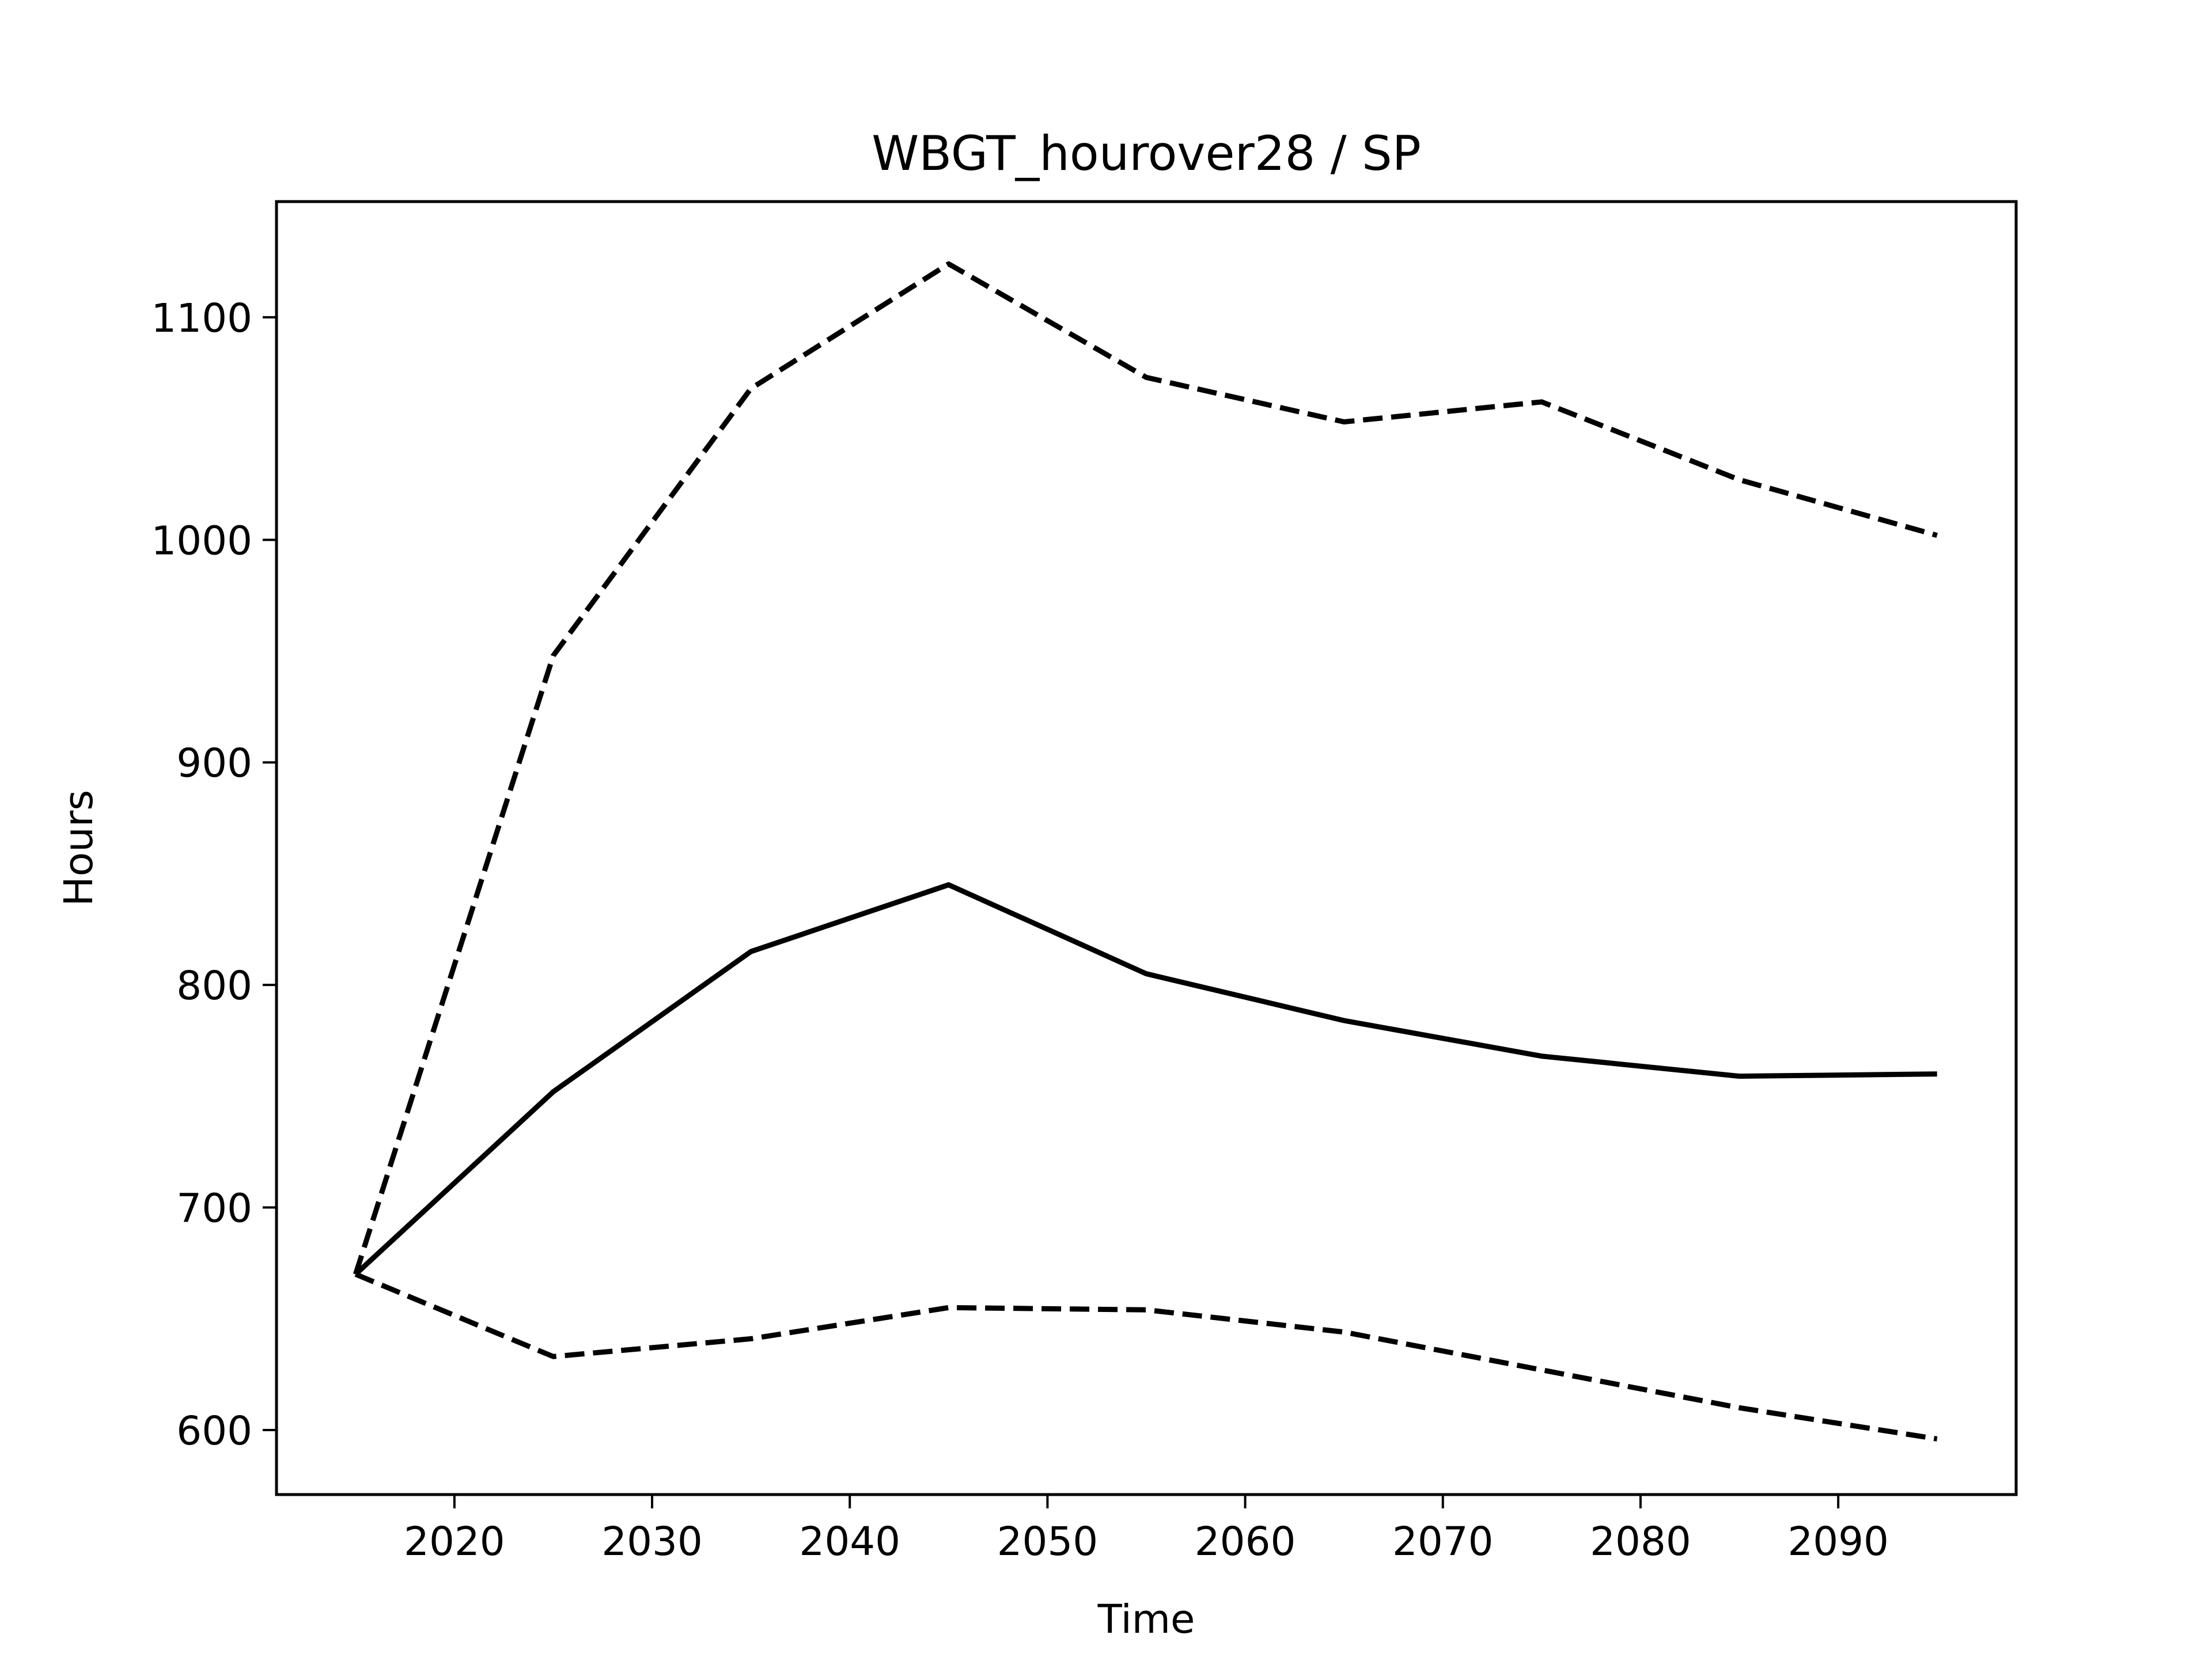 Image resolution: width=2212 pixels, height=1661 pixels. What do you see at coordinates (652, 1542) in the screenshot?
I see `x-tick-label: 2030` at bounding box center [652, 1542].